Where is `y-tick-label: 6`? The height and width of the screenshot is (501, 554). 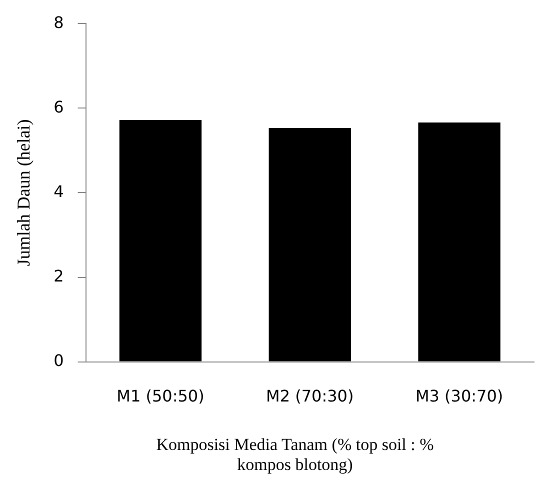 y-tick-label: 6 is located at coordinates (59, 106).